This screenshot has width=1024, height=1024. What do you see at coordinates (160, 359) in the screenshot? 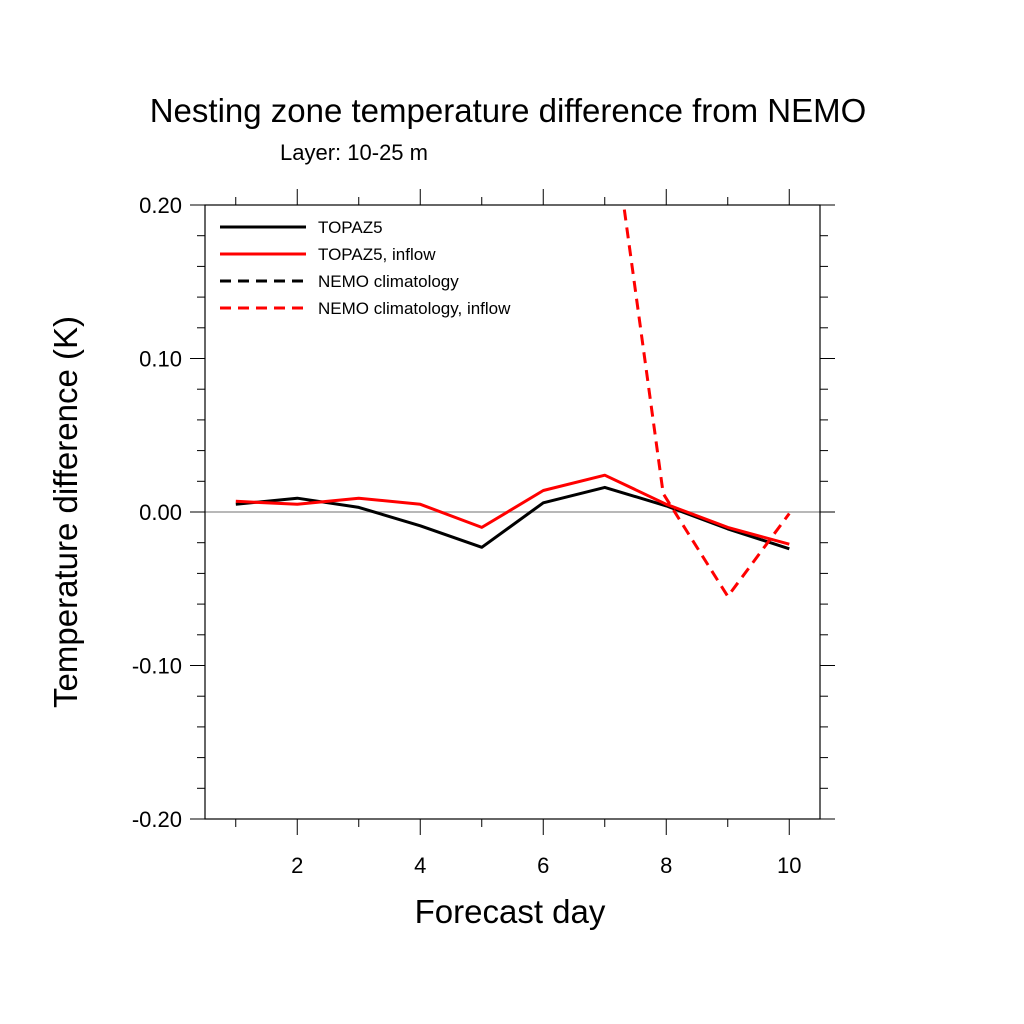
I see `y-tick-label: 0.10` at bounding box center [160, 359].